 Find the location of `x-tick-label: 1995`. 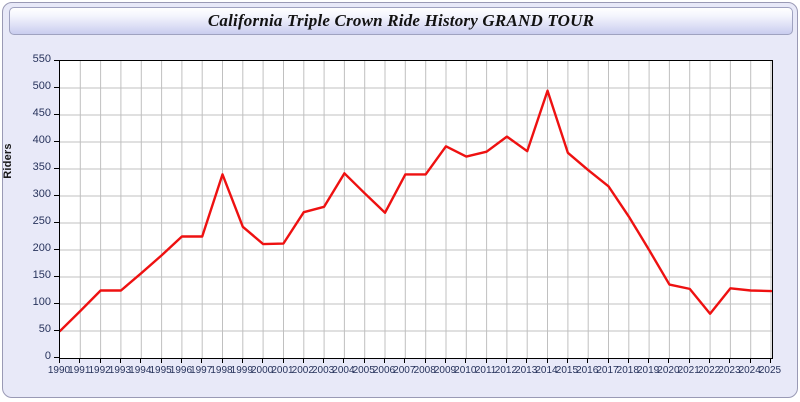

x-tick-label: 1995 is located at coordinates (160, 370).